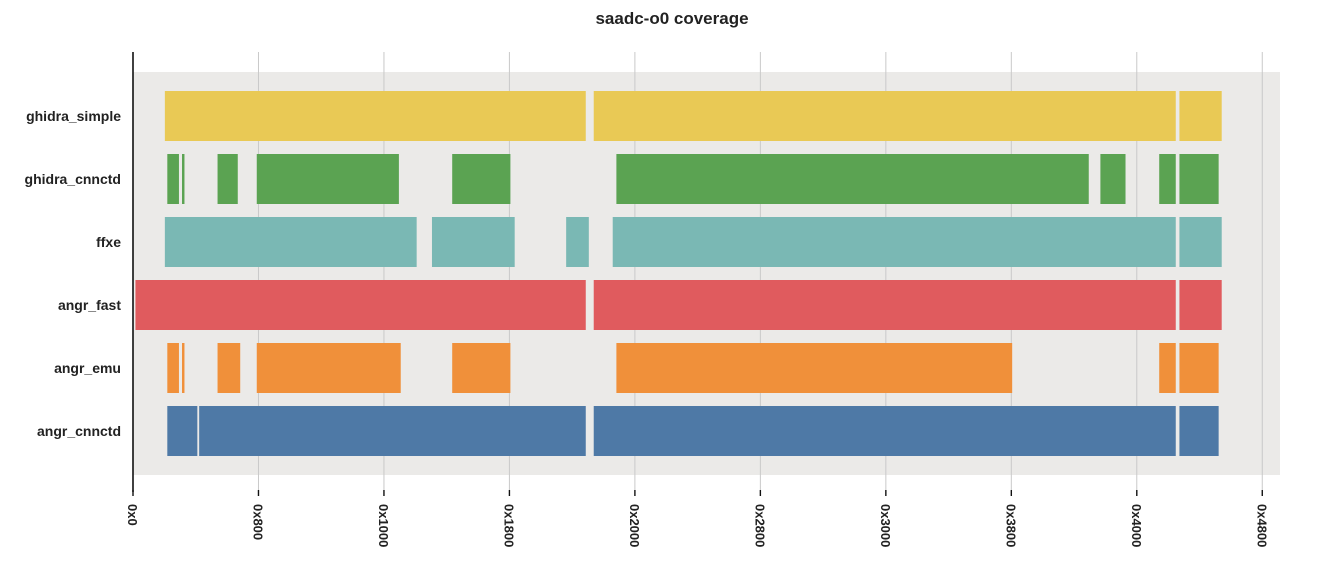 This screenshot has width=1344, height=576. Describe the element at coordinates (671, 18) in the screenshot. I see `chart-title: saadc-o0 coverage` at that location.